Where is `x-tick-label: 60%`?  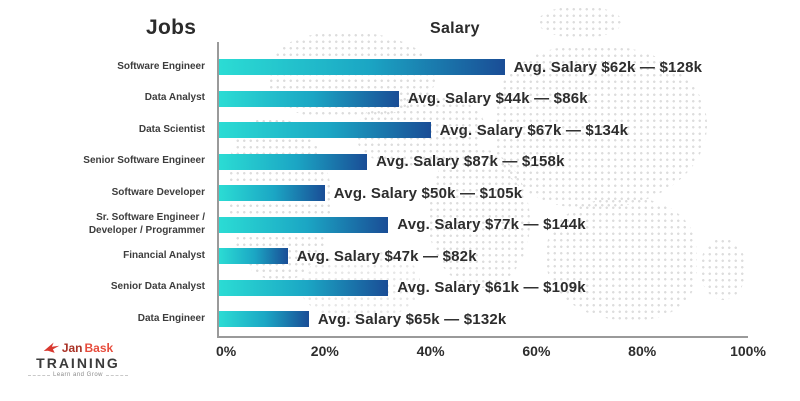 x-tick-label: 60% is located at coordinates (536, 351).